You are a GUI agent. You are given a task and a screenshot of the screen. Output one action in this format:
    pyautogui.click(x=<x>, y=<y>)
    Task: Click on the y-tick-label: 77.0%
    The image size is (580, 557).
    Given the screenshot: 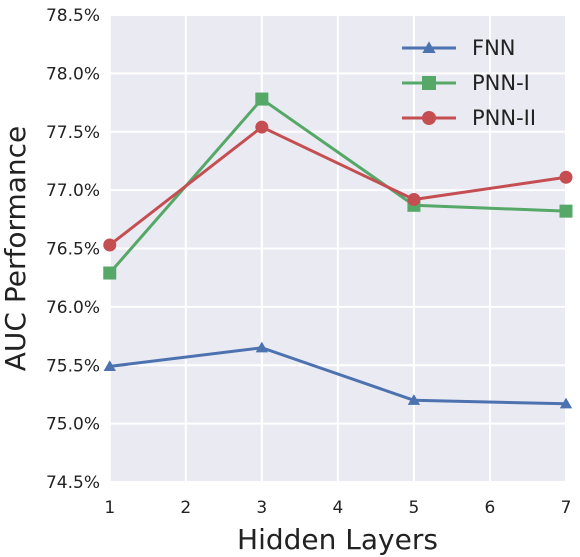 What is the action you would take?
    pyautogui.click(x=73, y=191)
    